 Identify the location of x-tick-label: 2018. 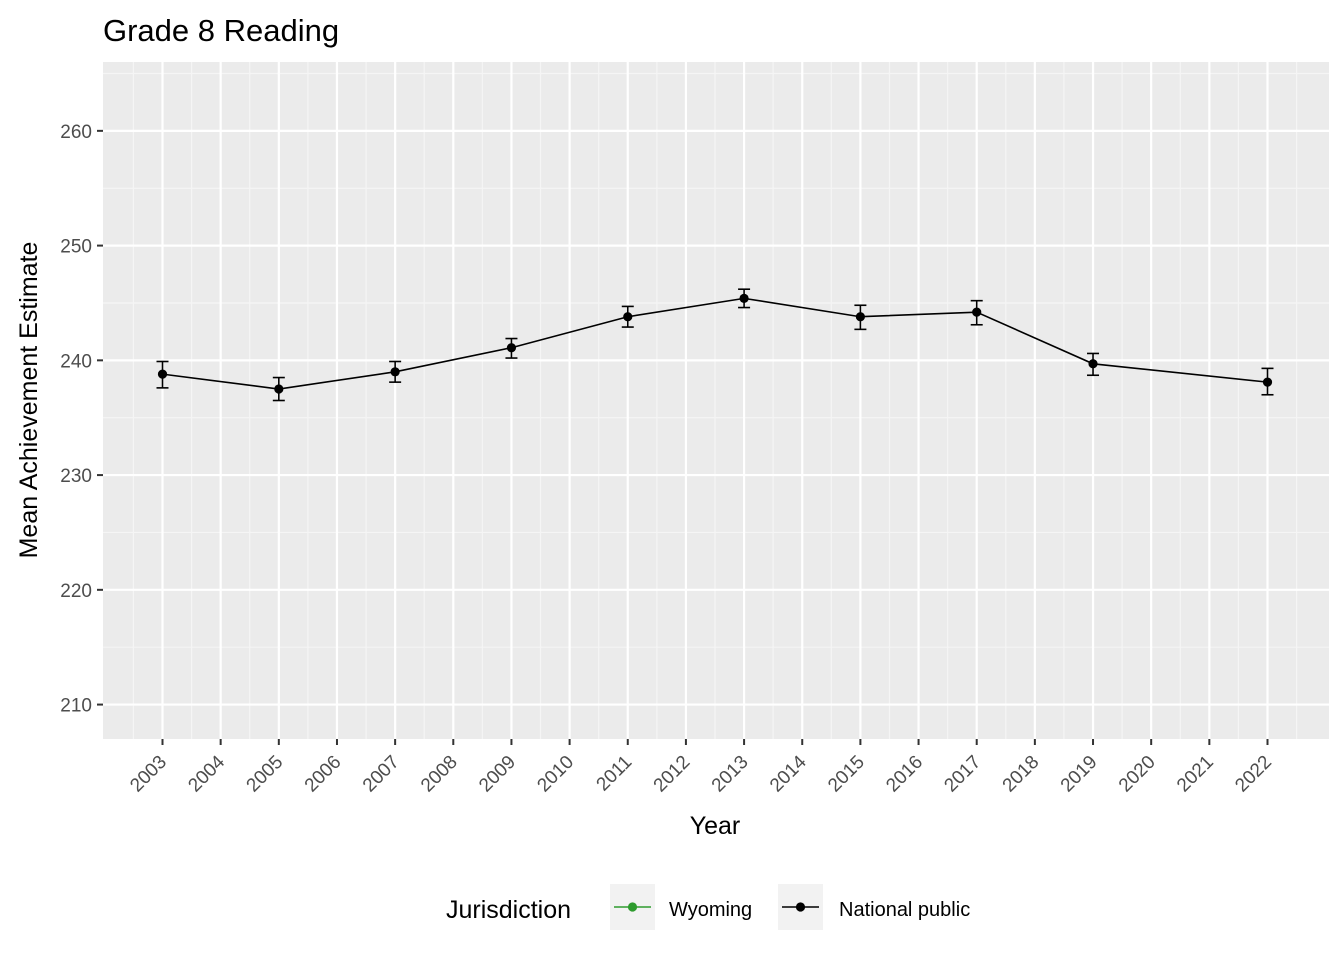
(1021, 774).